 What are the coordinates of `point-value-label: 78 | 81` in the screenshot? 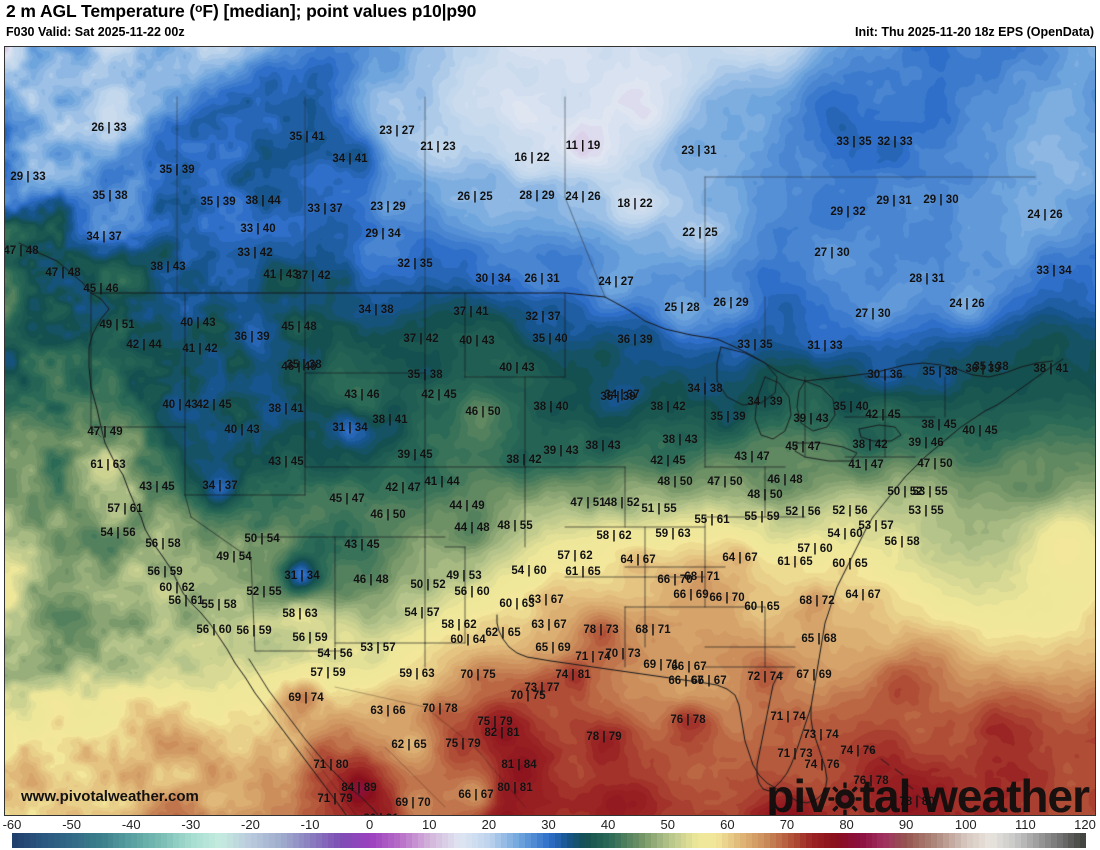 It's located at (791, 815).